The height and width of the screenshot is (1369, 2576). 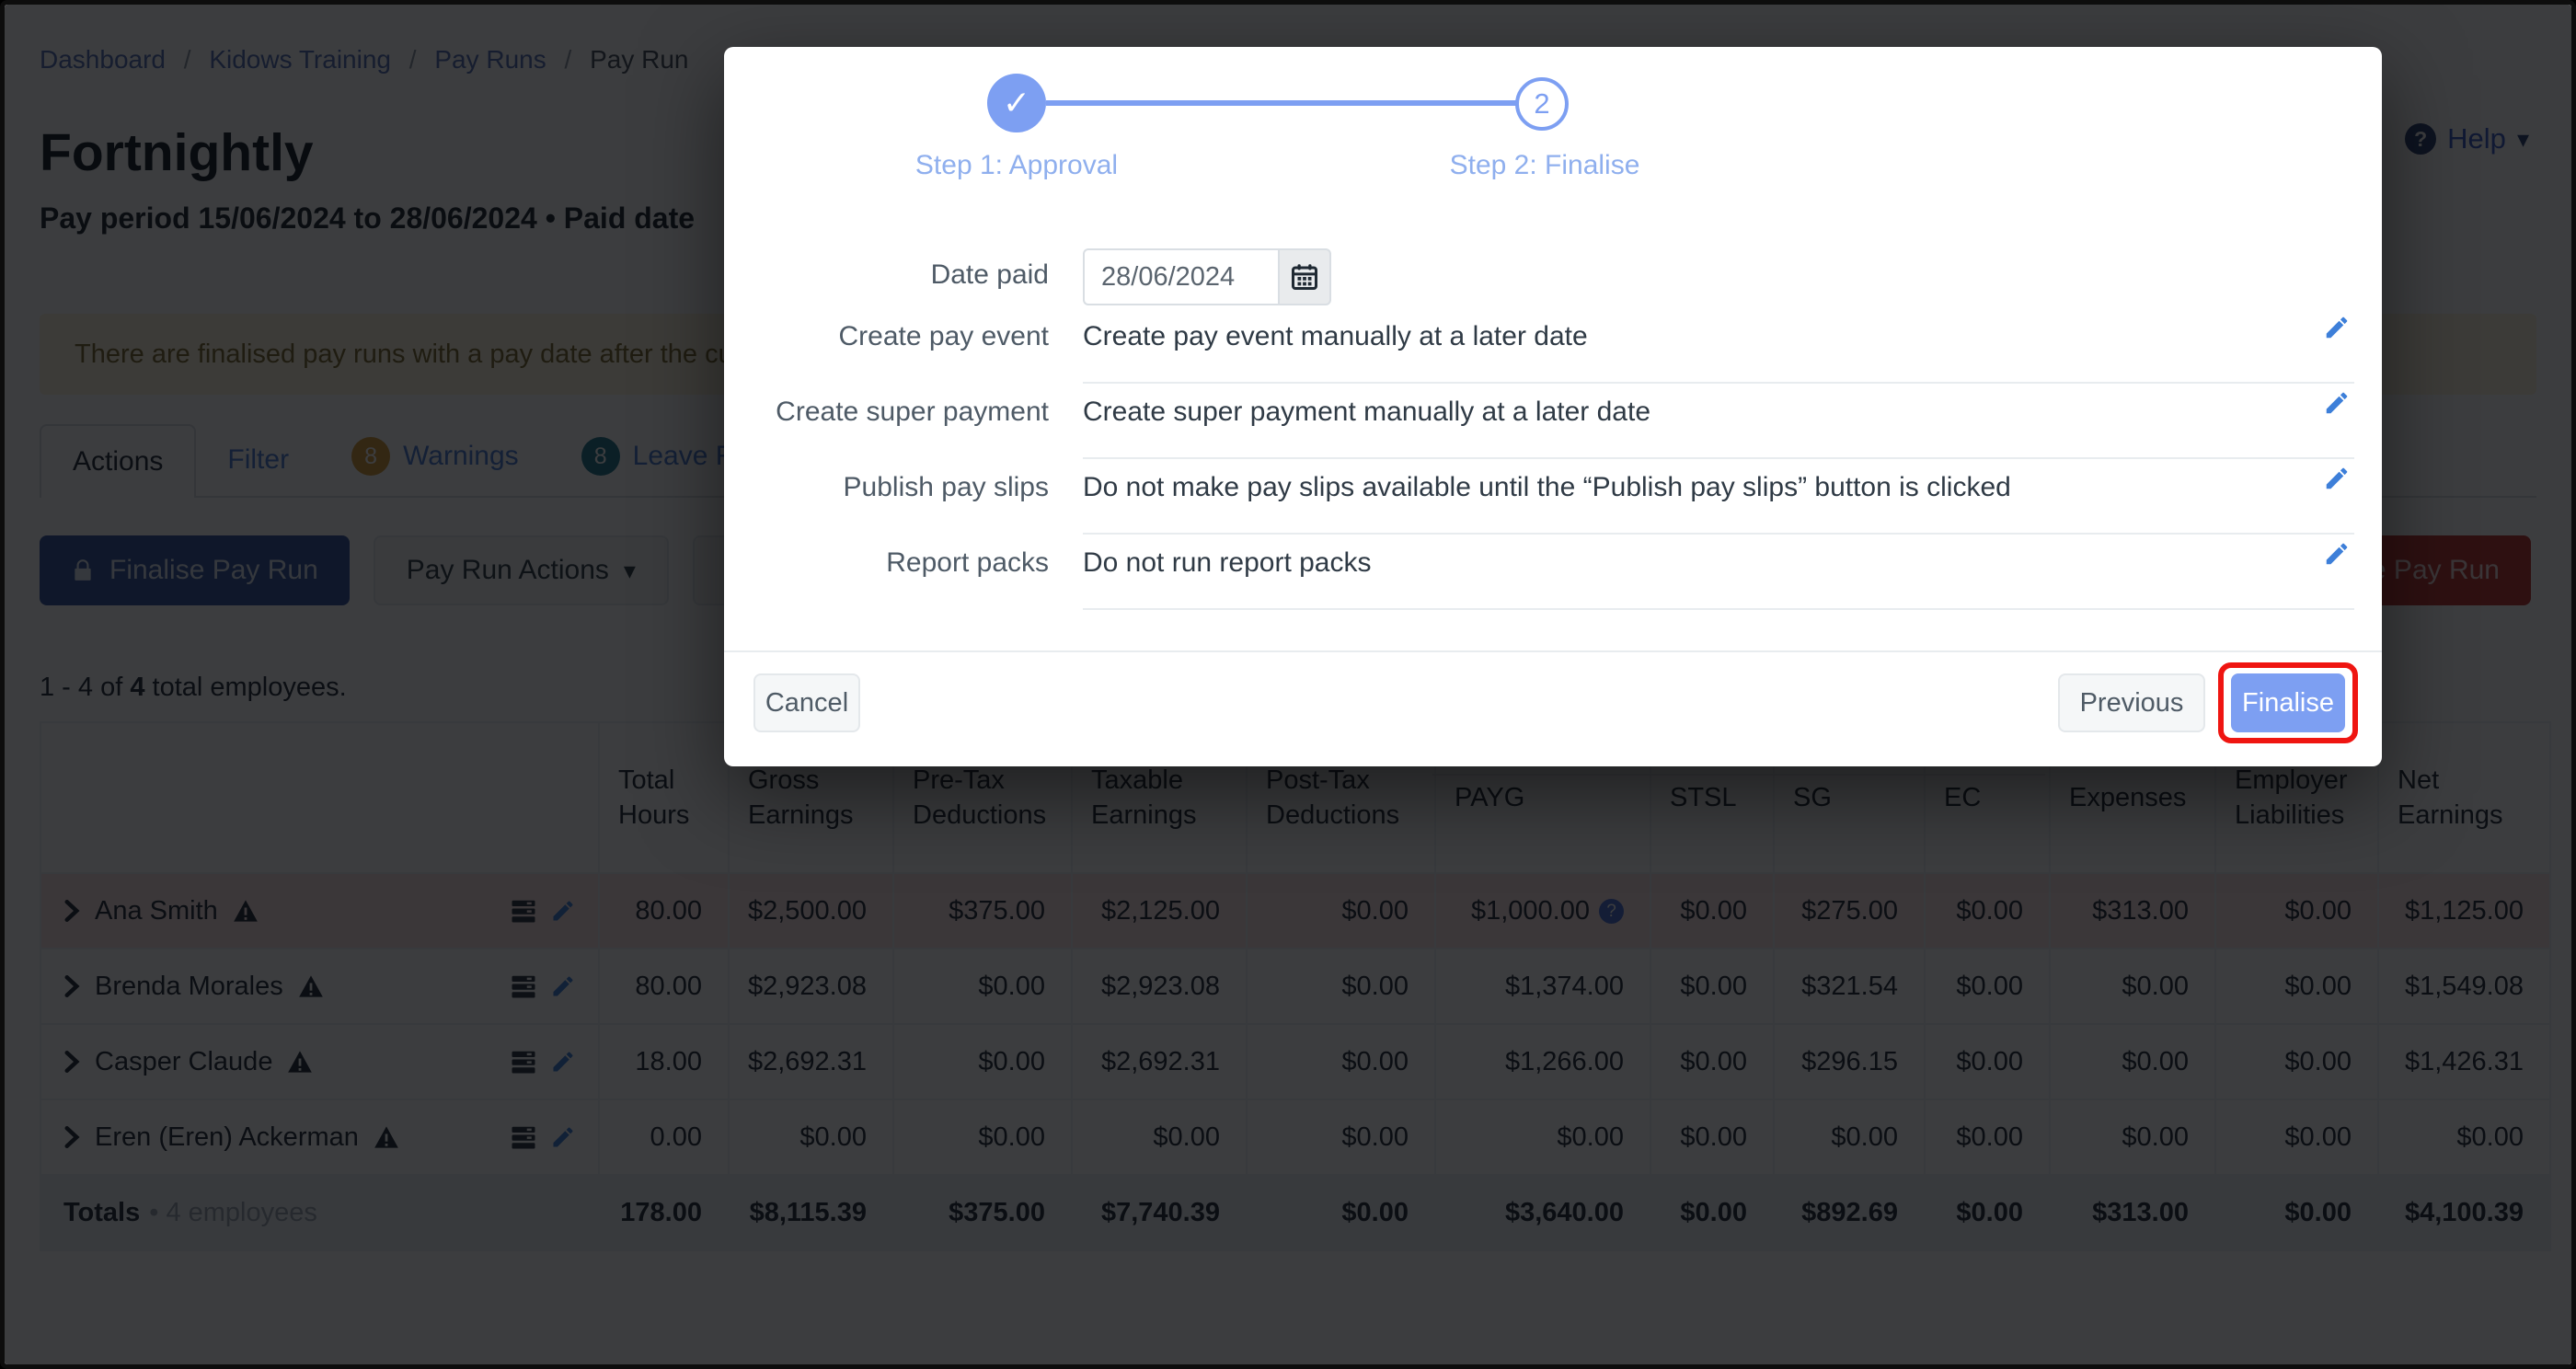 What do you see at coordinates (946, 487) in the screenshot?
I see `publish-pay-slips-label: Publish pay slips` at bounding box center [946, 487].